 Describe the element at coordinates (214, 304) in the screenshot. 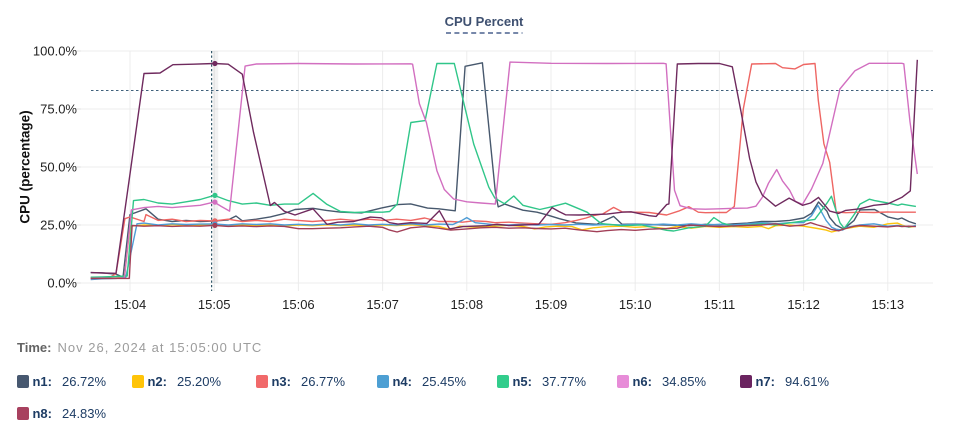

I see `svg-text: 15:05` at that location.